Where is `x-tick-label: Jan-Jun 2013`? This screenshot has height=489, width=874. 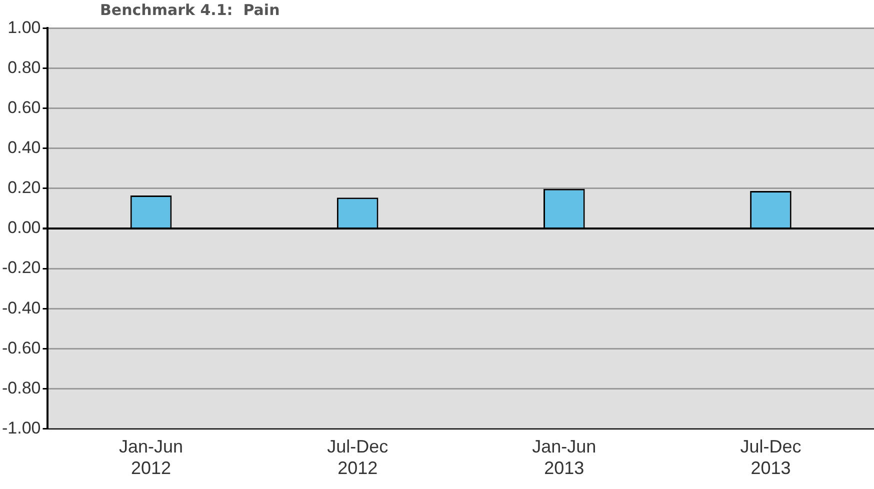
x-tick-label: Jan-Jun 2013 is located at coordinates (564, 457).